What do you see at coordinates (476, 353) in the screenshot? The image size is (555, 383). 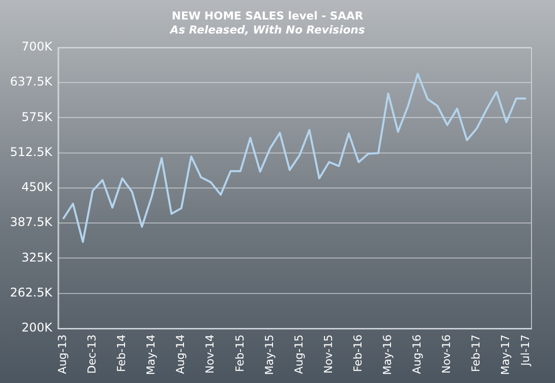 I see `x-tick-label: Feb-17` at bounding box center [476, 353].